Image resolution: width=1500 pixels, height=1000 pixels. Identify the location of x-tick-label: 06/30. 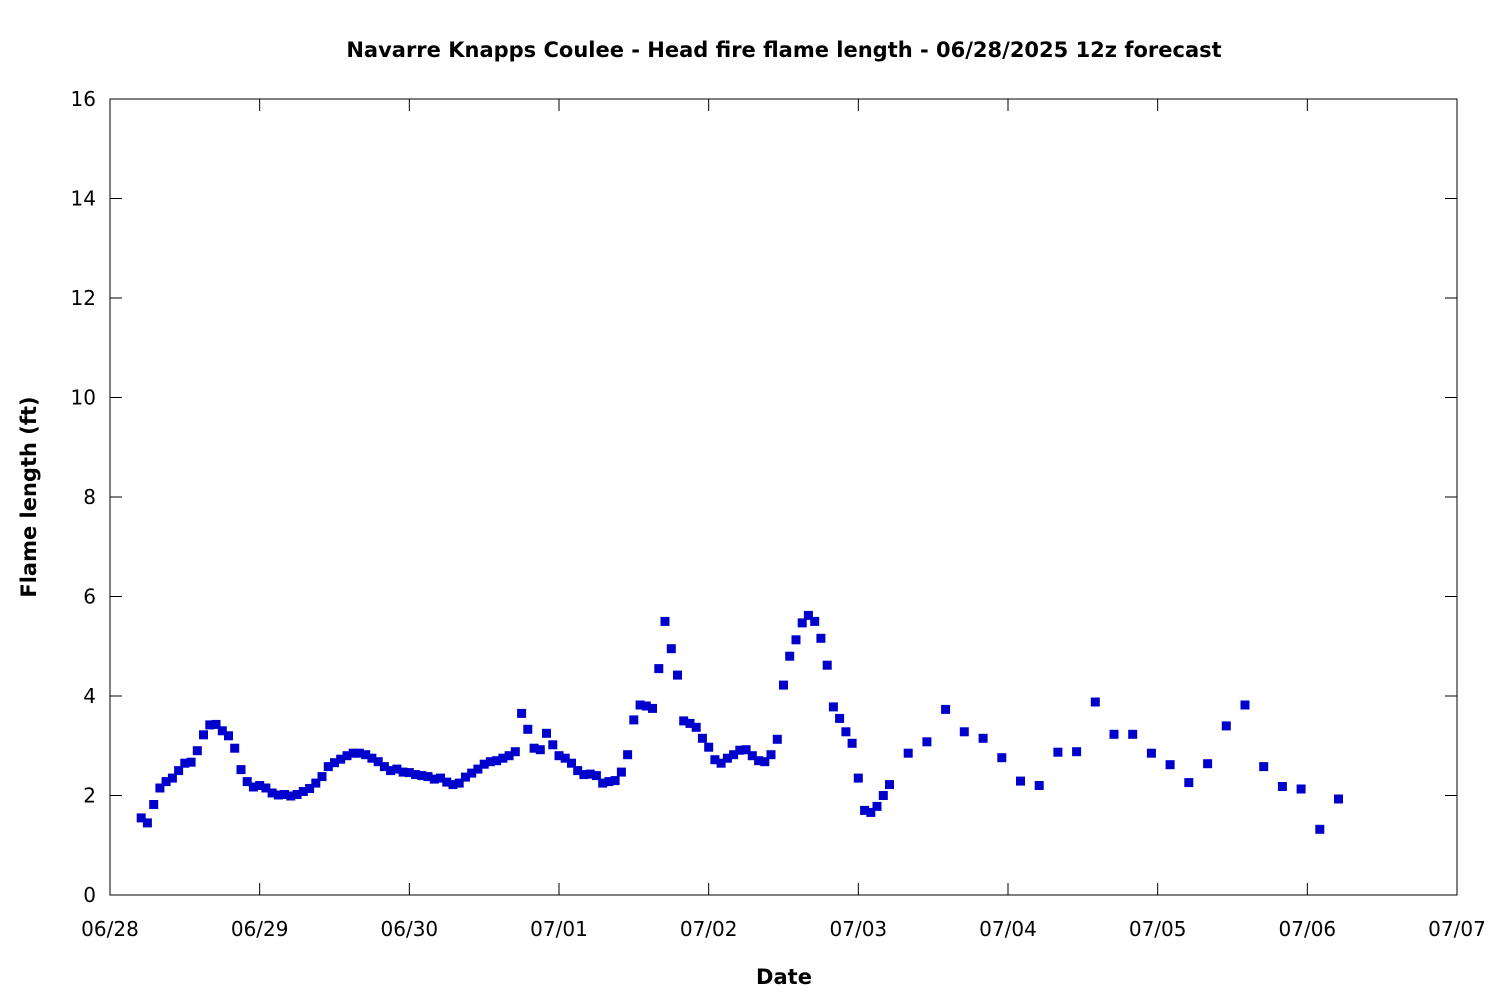
(410, 929).